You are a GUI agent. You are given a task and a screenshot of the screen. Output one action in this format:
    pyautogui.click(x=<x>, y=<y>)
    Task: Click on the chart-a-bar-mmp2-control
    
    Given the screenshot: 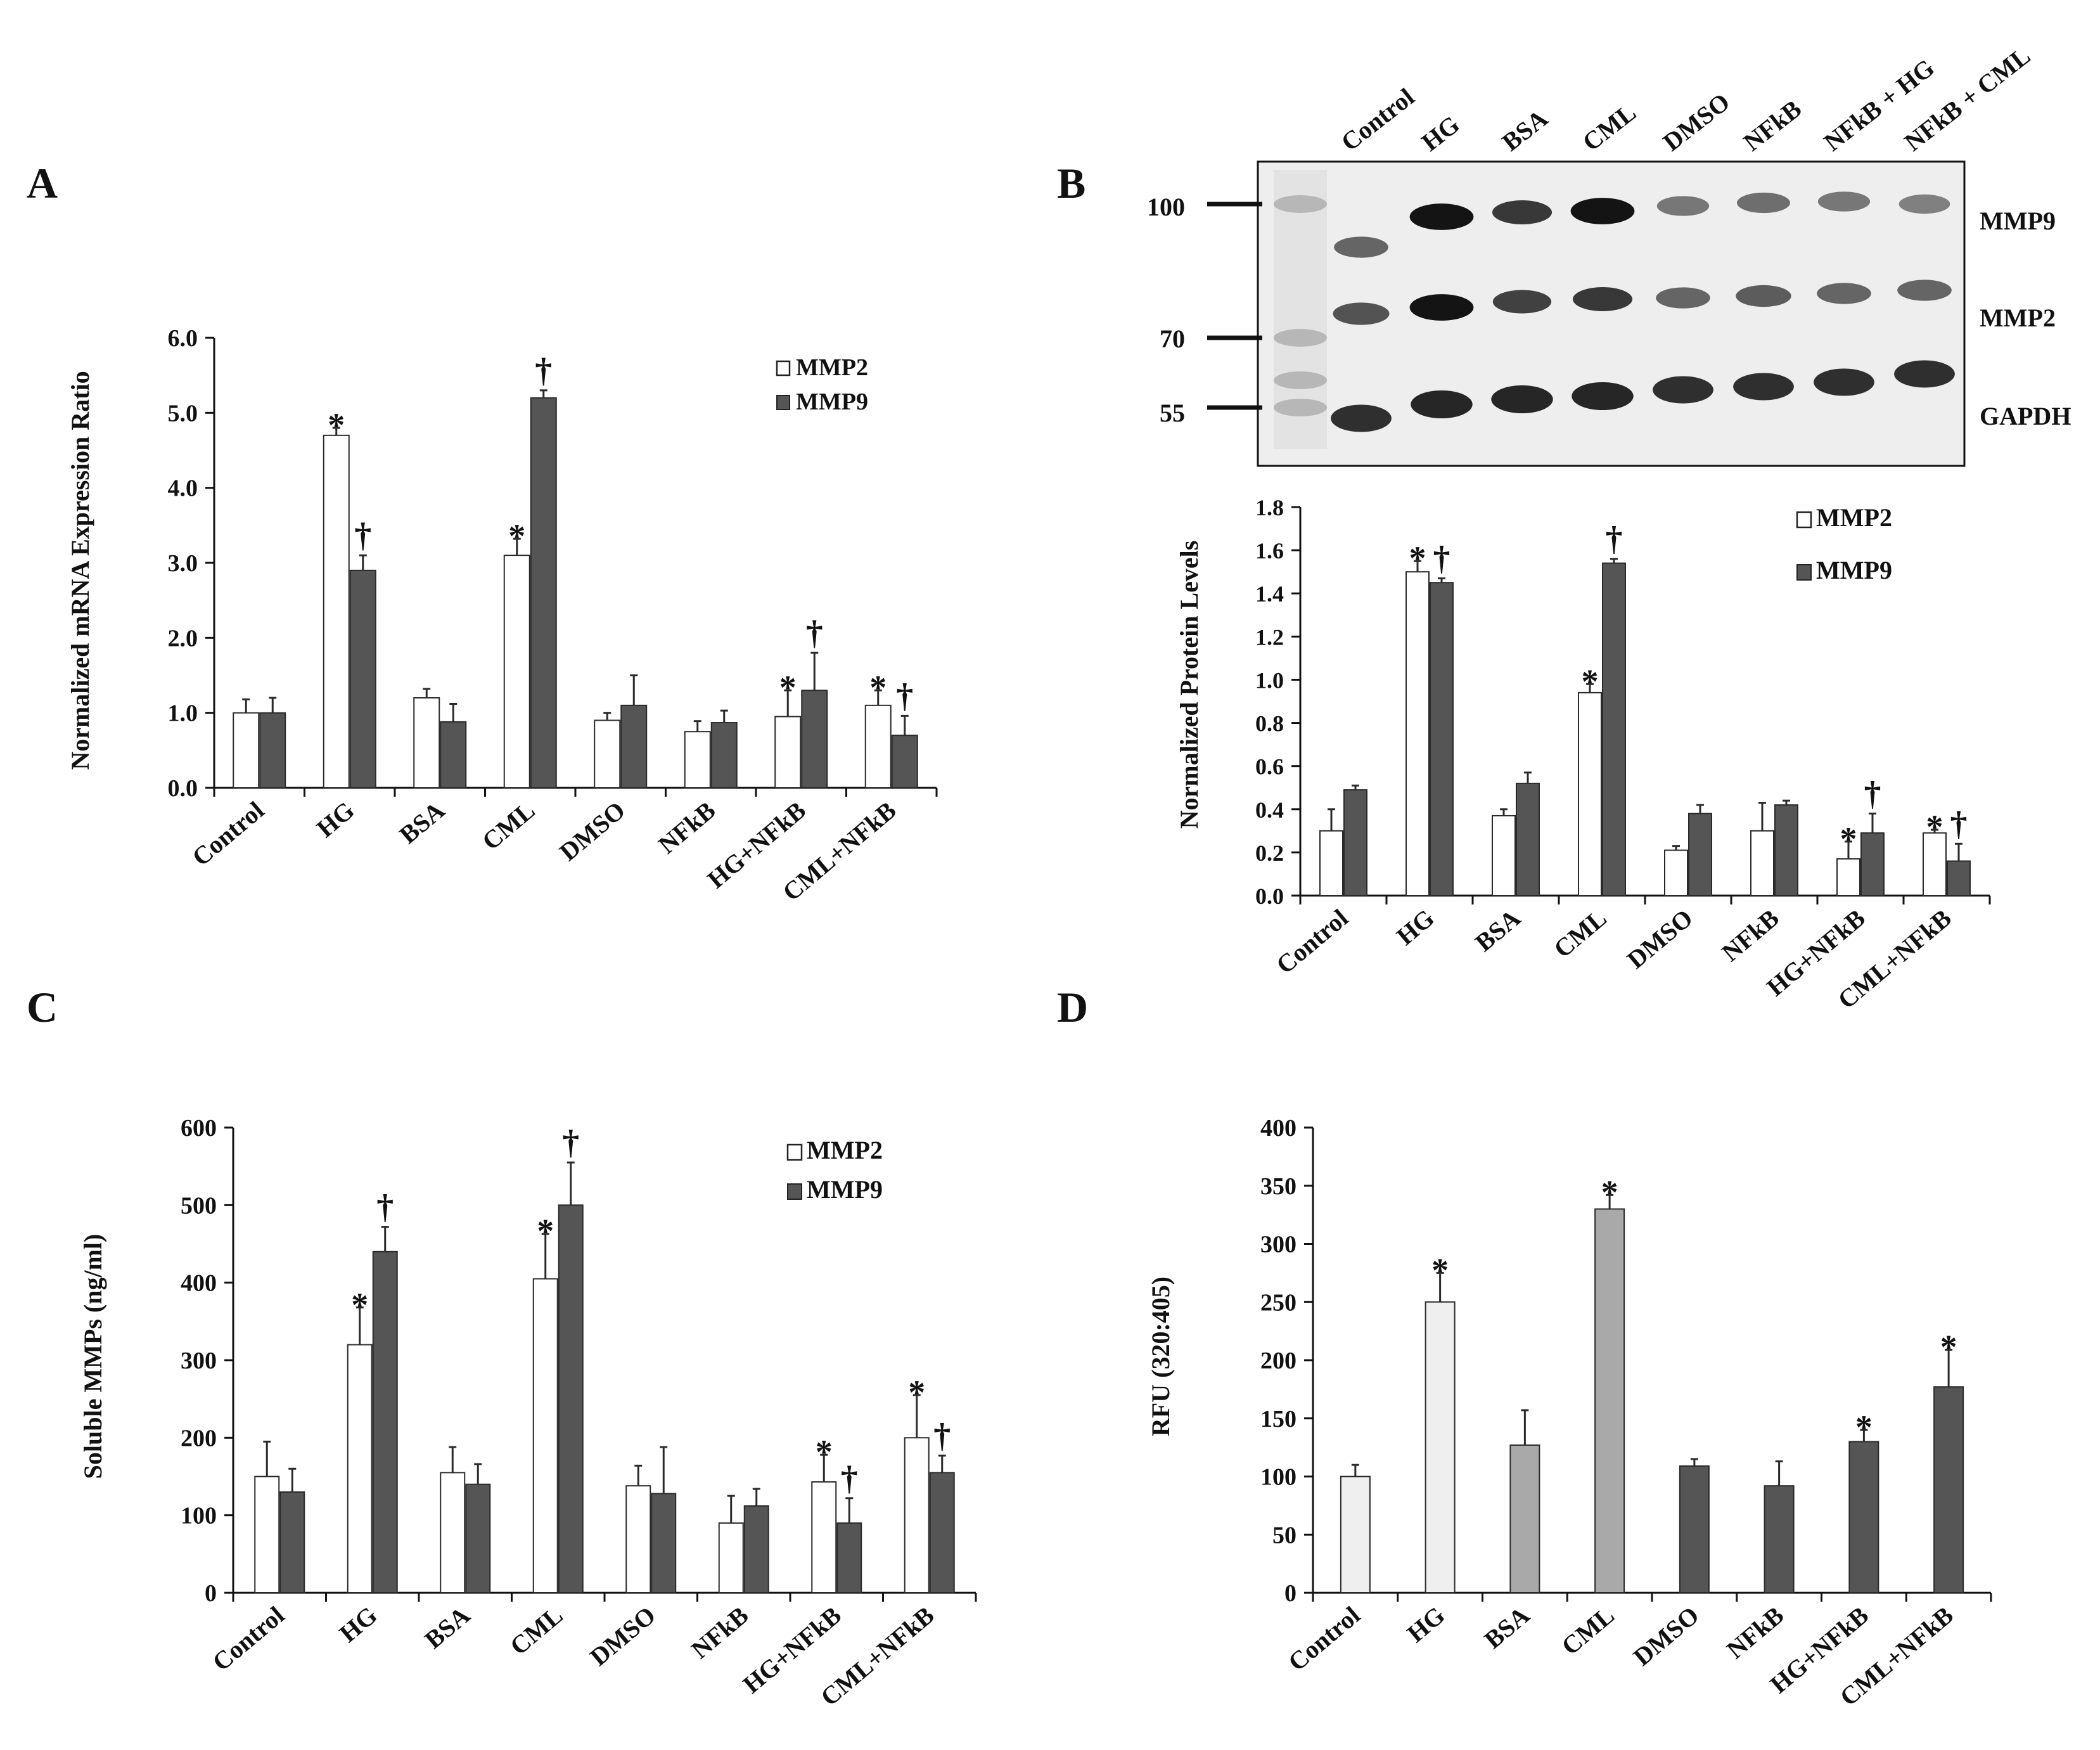 What is the action you would take?
    pyautogui.click(x=246, y=750)
    